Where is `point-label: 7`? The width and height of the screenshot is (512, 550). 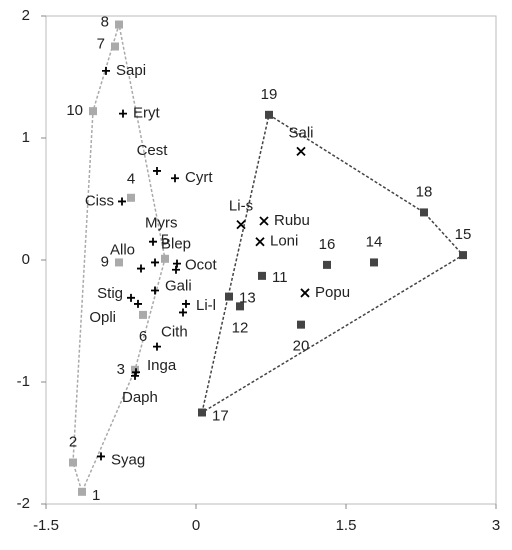
point-label: 7 is located at coordinates (101, 43).